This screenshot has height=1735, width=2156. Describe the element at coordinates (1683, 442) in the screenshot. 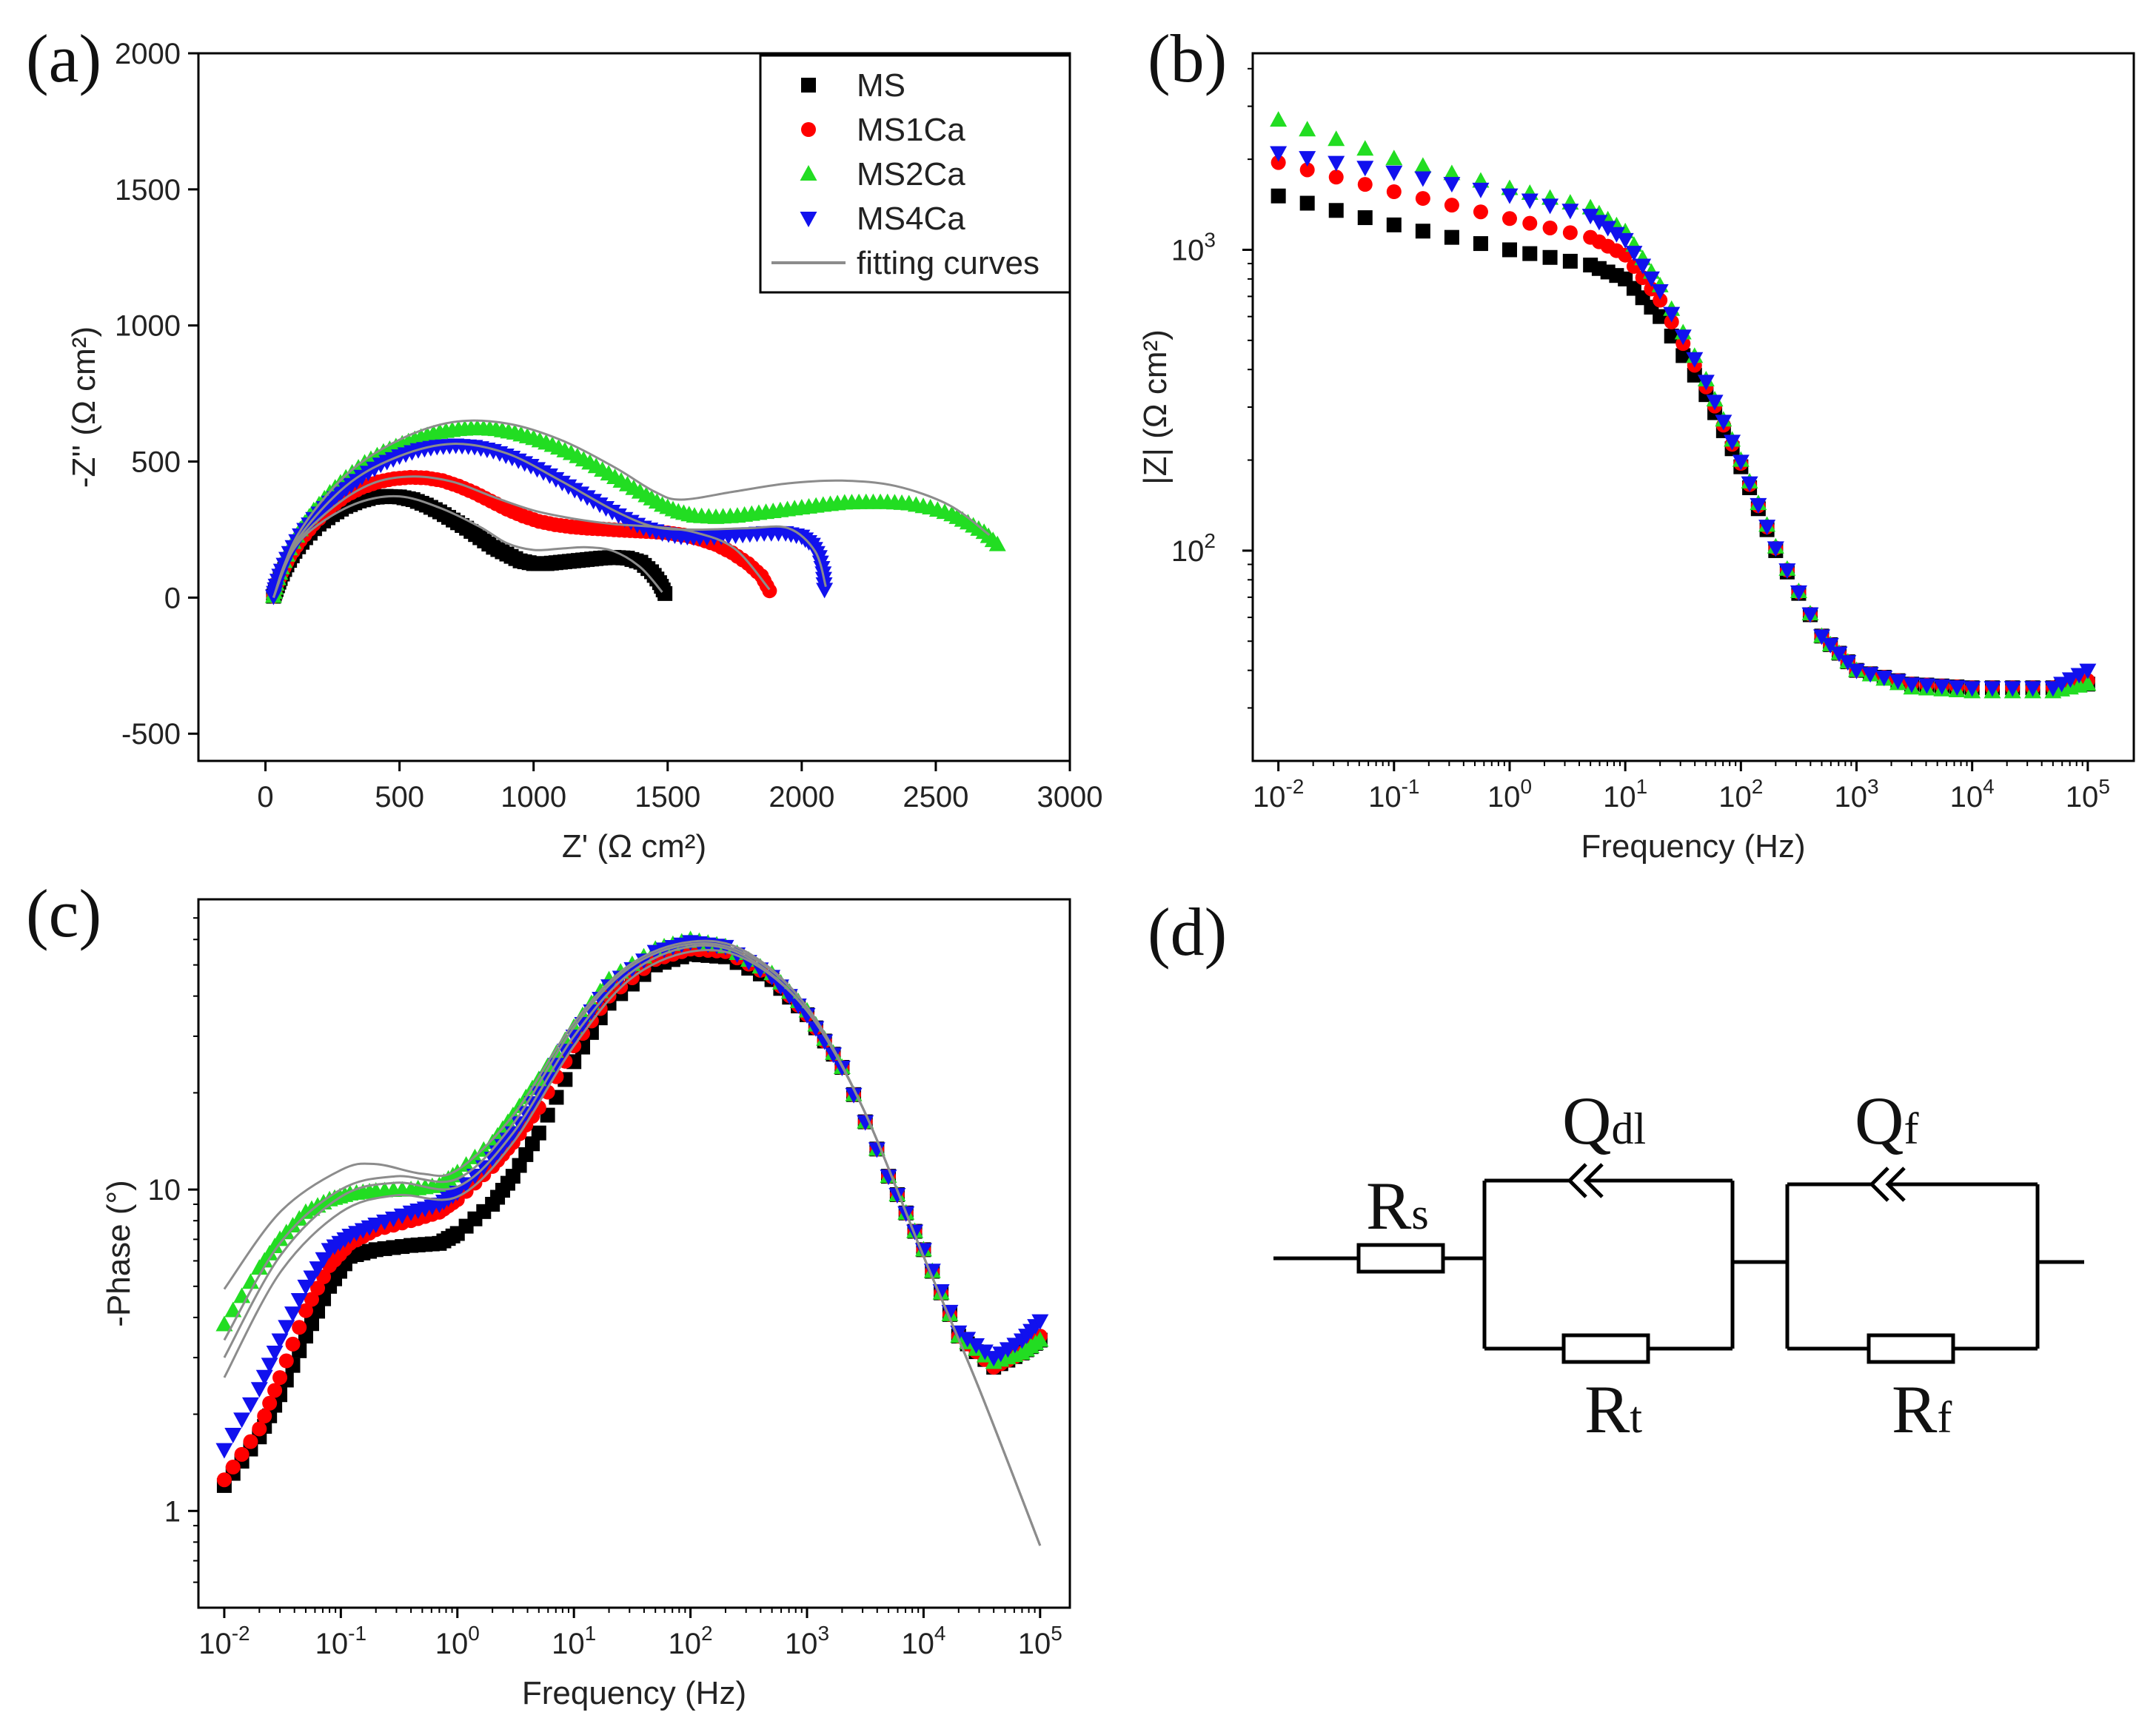

I see `series-ms` at that location.